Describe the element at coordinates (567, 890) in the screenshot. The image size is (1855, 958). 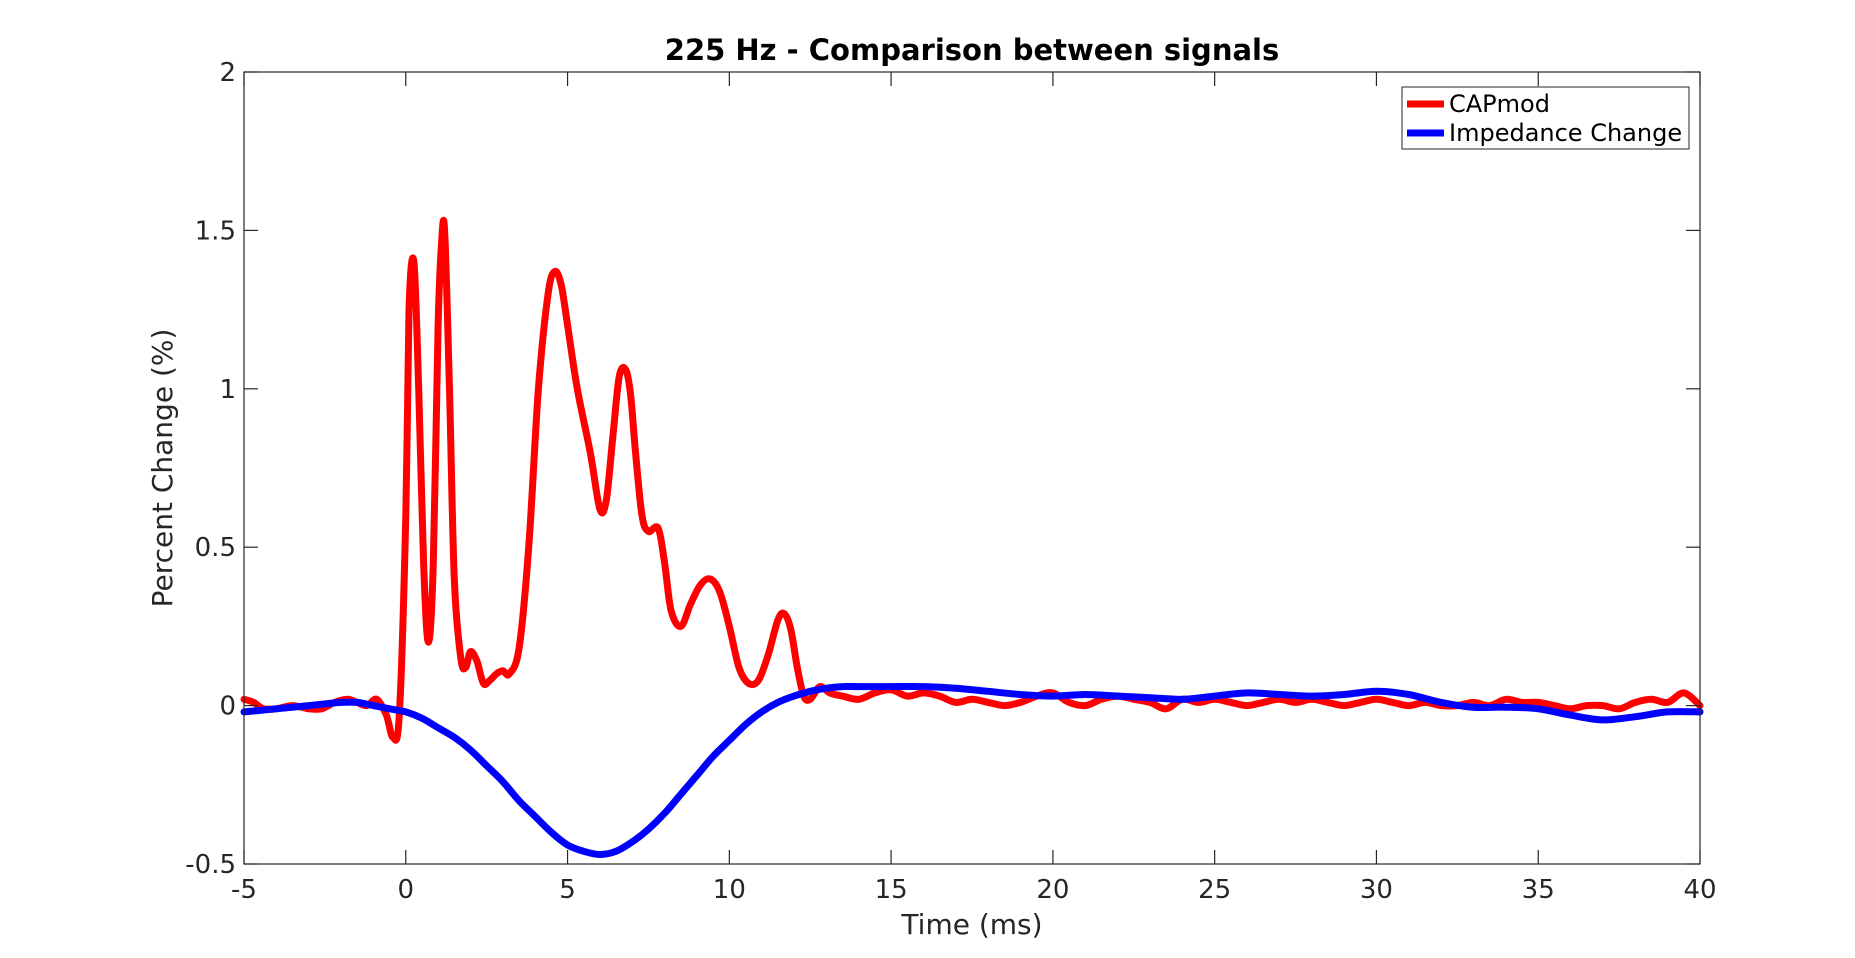
I see `x-tick-label: 5` at that location.